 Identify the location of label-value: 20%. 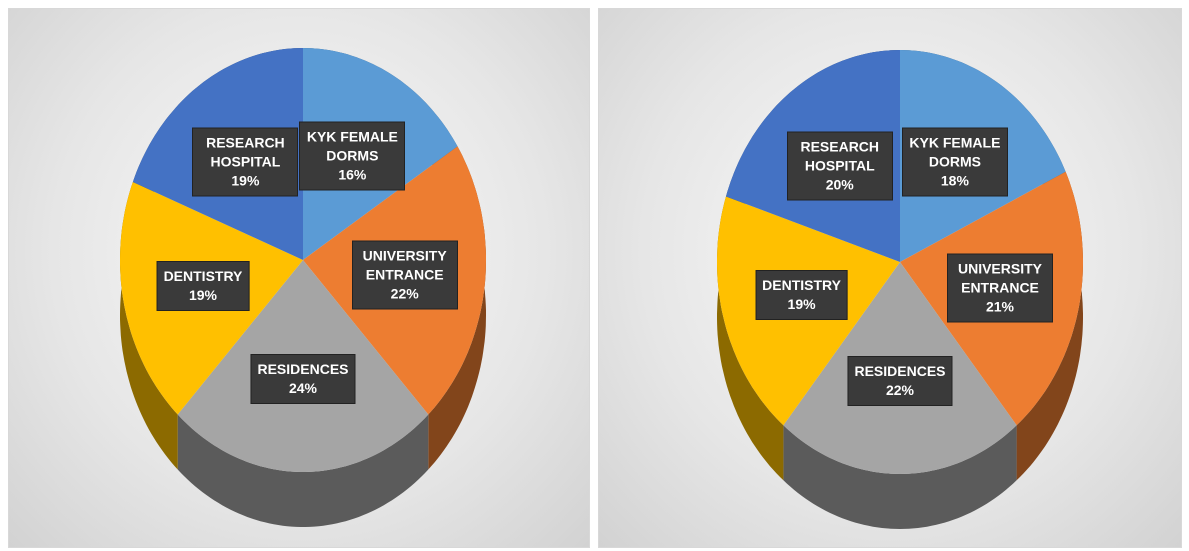
(839, 184).